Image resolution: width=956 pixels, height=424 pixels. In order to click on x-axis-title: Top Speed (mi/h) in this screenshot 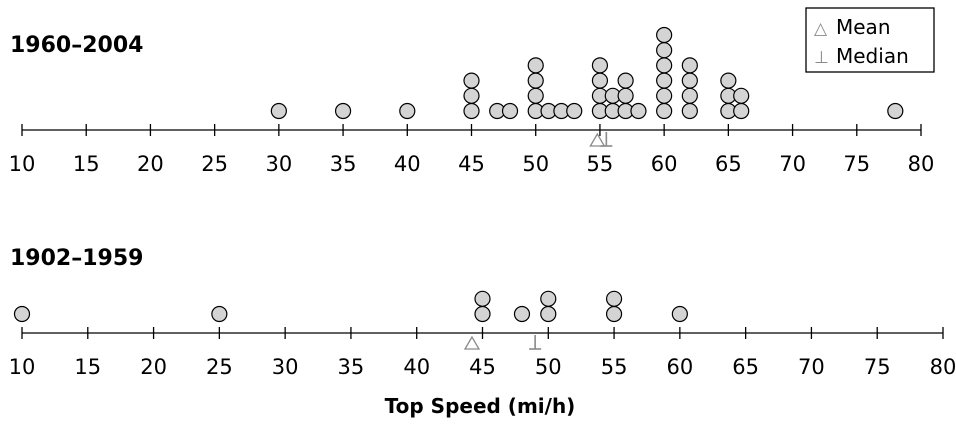, I will do `click(480, 406)`.